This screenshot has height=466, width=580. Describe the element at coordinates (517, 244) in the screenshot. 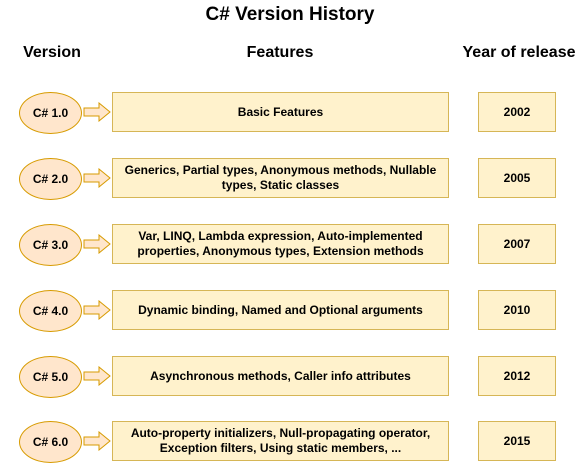

I see `year-box: 2007` at that location.